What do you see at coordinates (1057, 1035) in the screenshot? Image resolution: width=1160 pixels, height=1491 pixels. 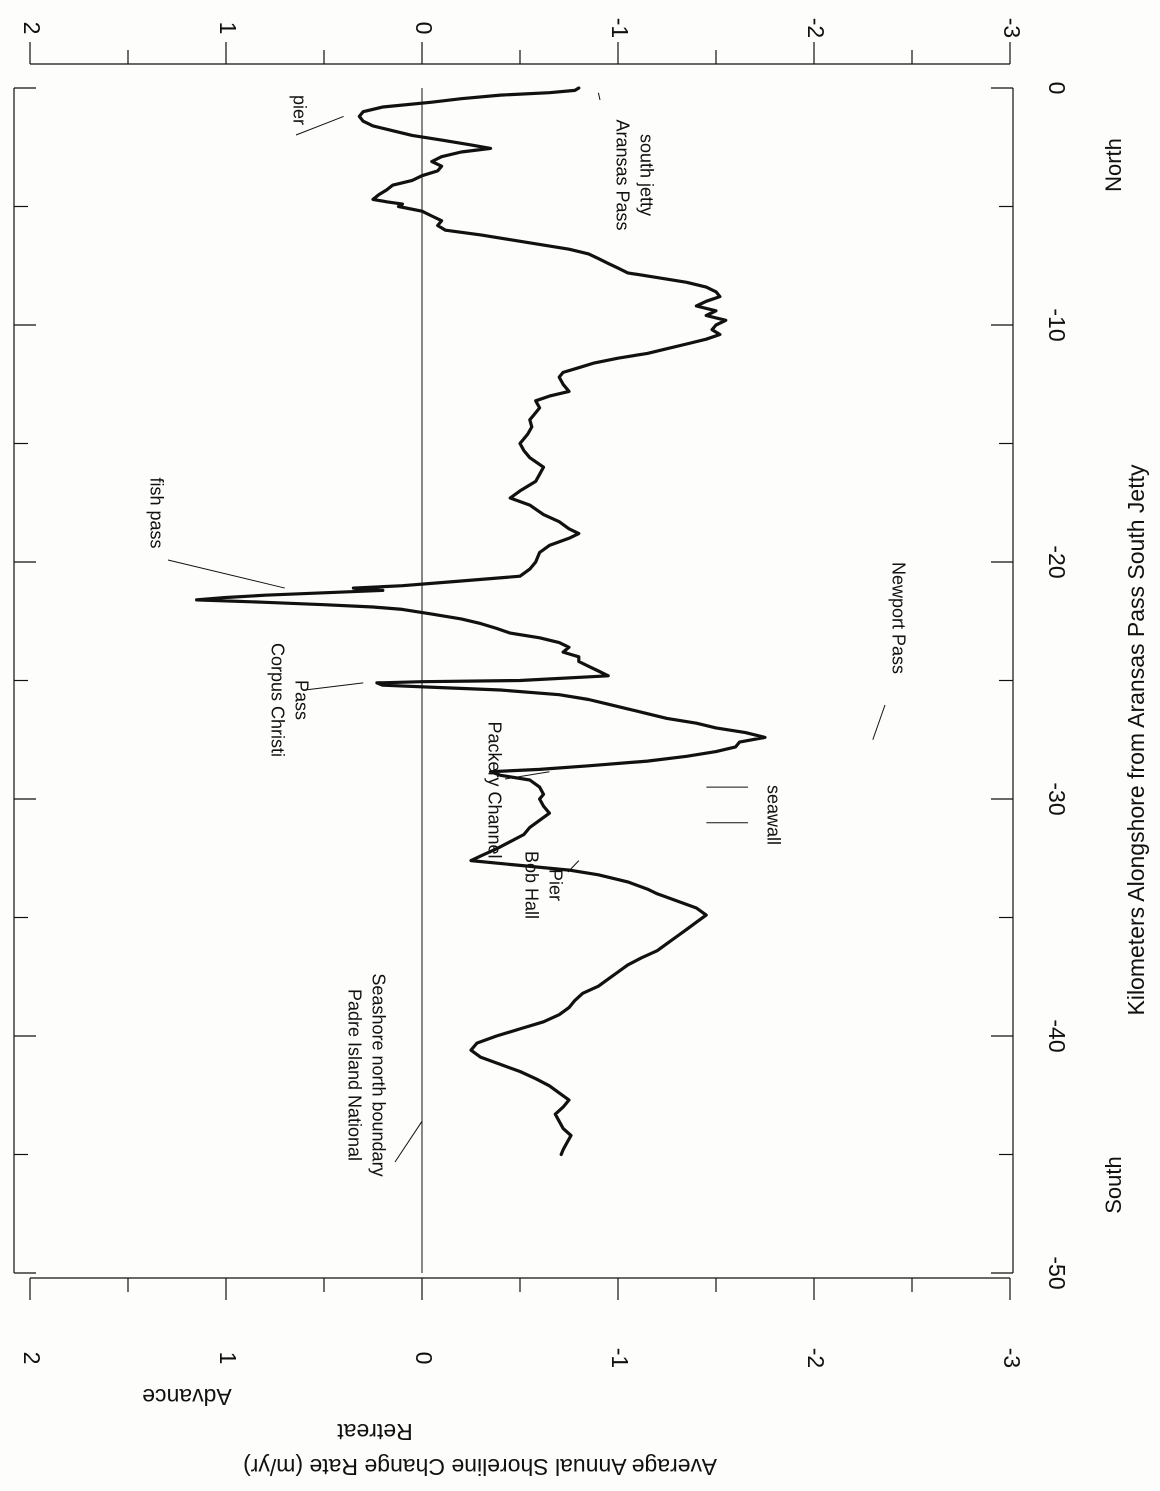 I see `km-tick-label: -40` at bounding box center [1057, 1035].